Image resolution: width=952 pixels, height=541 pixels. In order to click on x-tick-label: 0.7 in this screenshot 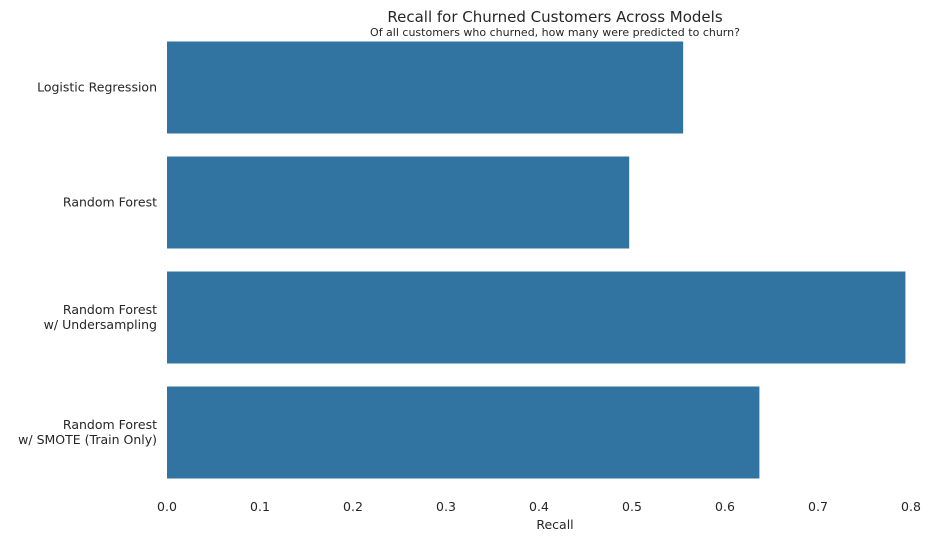, I will do `click(818, 506)`.